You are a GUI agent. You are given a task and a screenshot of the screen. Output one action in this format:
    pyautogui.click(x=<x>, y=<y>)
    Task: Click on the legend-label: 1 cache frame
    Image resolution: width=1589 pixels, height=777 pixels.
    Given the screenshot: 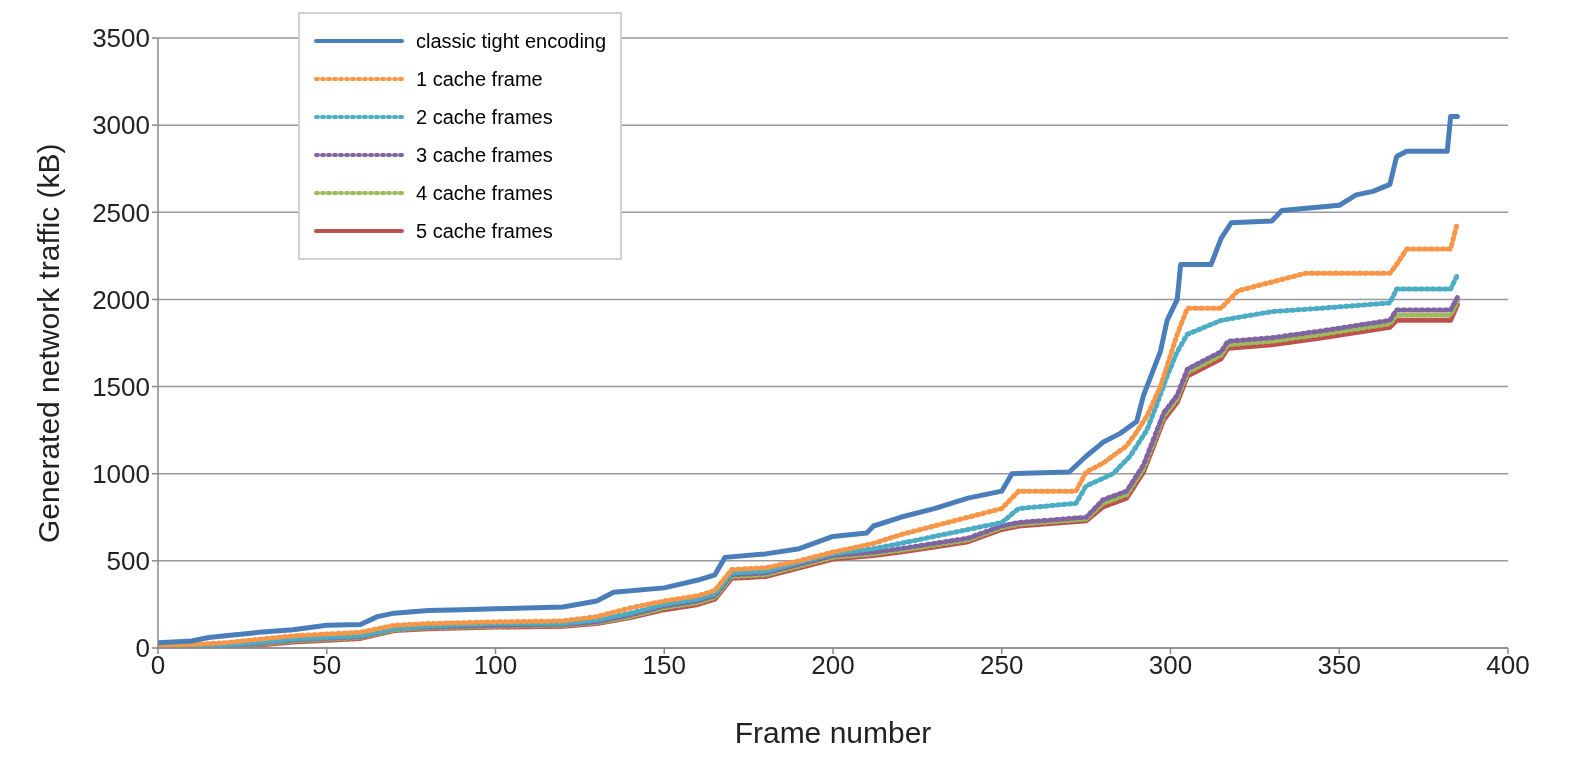 What is the action you would take?
    pyautogui.click(x=479, y=79)
    